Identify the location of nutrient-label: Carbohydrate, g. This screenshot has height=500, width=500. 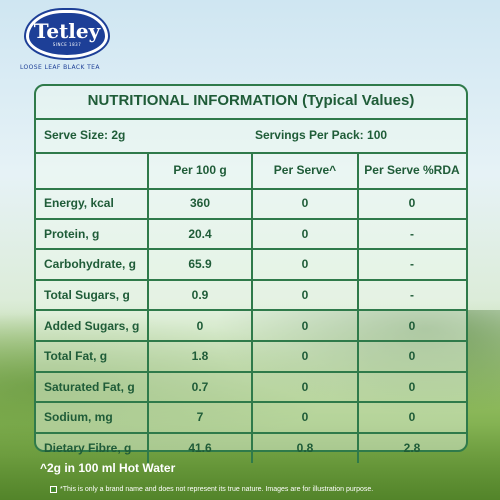
(90, 264).